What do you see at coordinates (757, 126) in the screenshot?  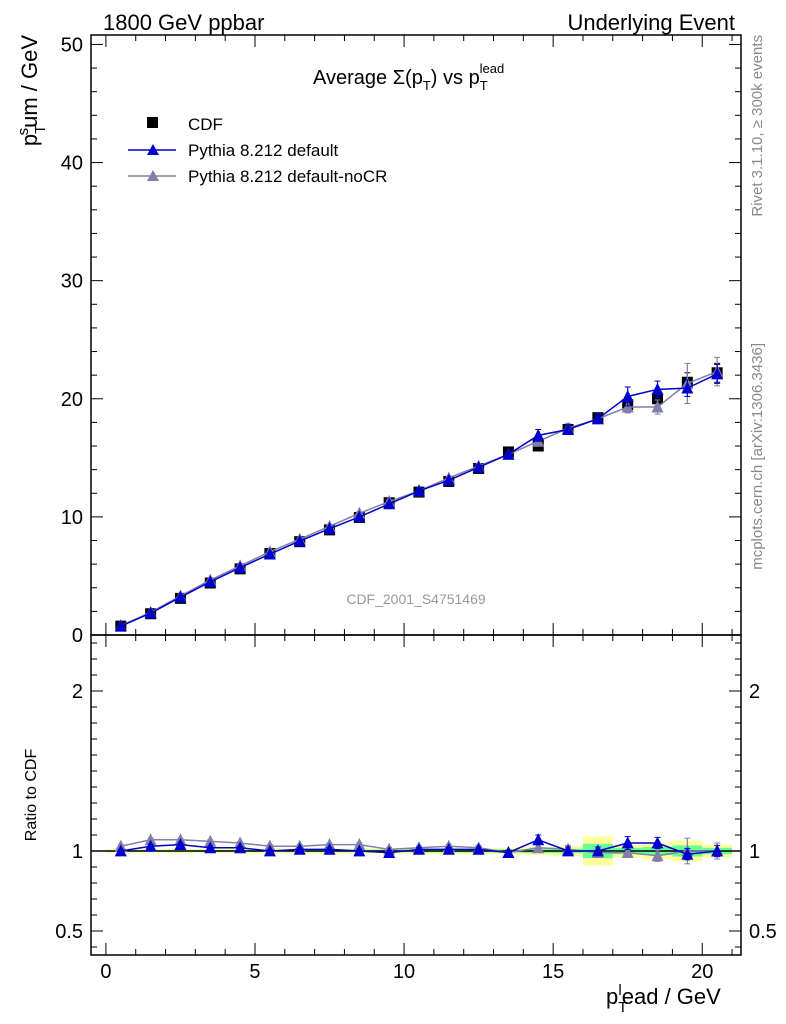 I see `rivet-label: Rivet 3.1.10, ≥ 300k events` at bounding box center [757, 126].